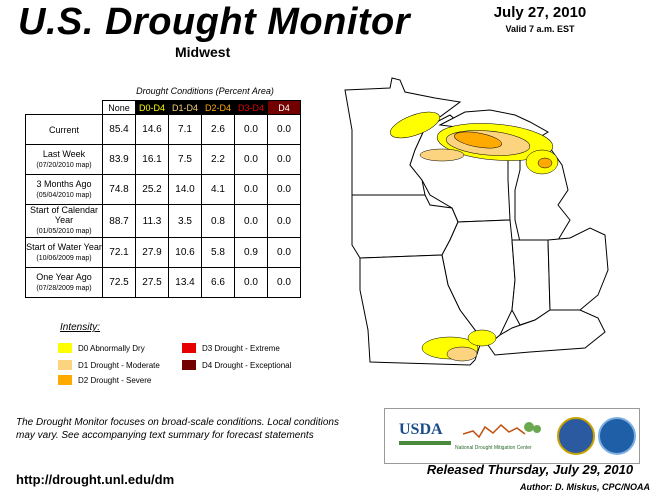 This screenshot has height=498, width=670. What do you see at coordinates (218, 282) in the screenshot?
I see `table-cell: 6.6` at bounding box center [218, 282].